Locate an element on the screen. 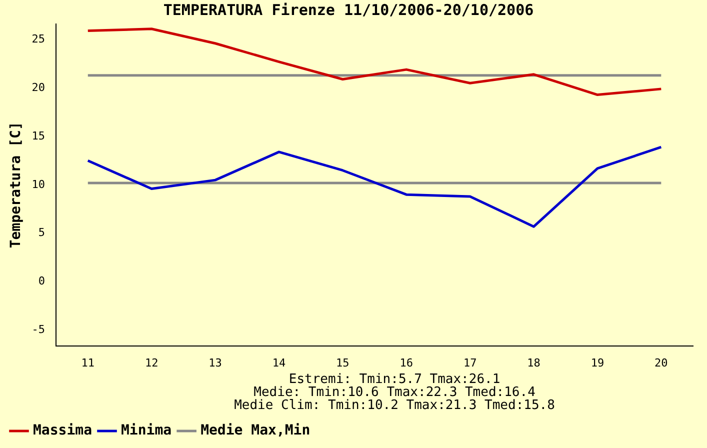  x-tick-label: 12 is located at coordinates (151, 363).